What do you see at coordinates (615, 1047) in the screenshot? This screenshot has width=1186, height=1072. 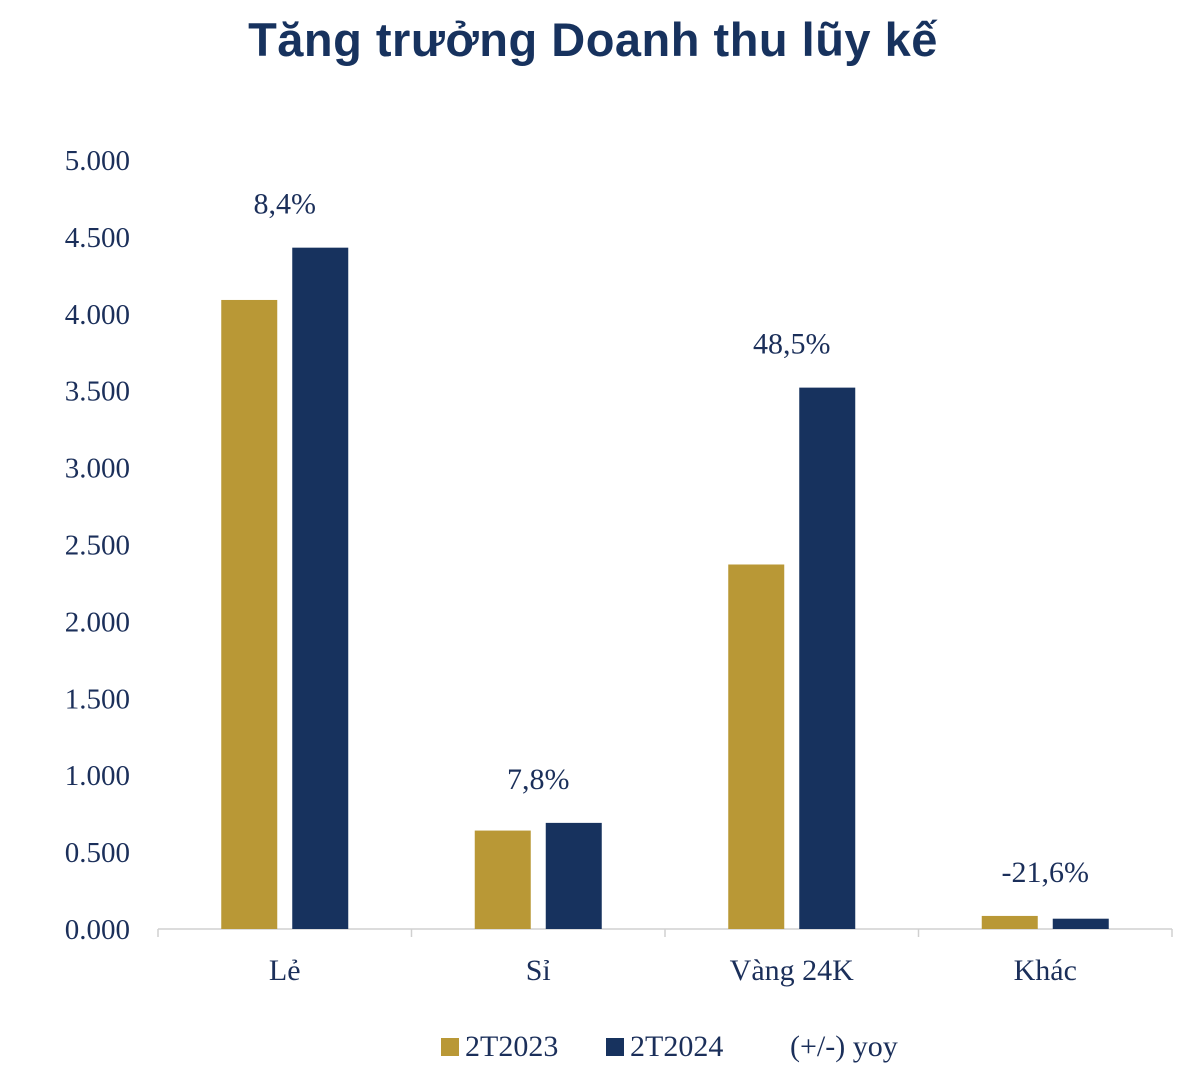 I see `legend-swatch-2t2024` at bounding box center [615, 1047].